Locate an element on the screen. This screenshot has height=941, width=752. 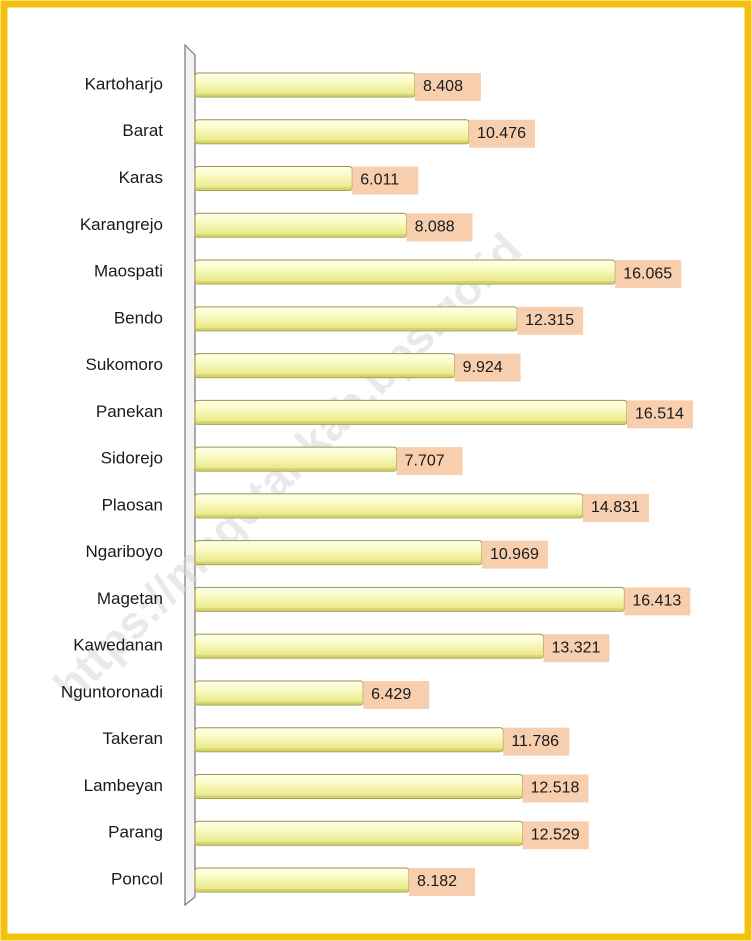
category-label: Kawedanan is located at coordinates (118, 645).